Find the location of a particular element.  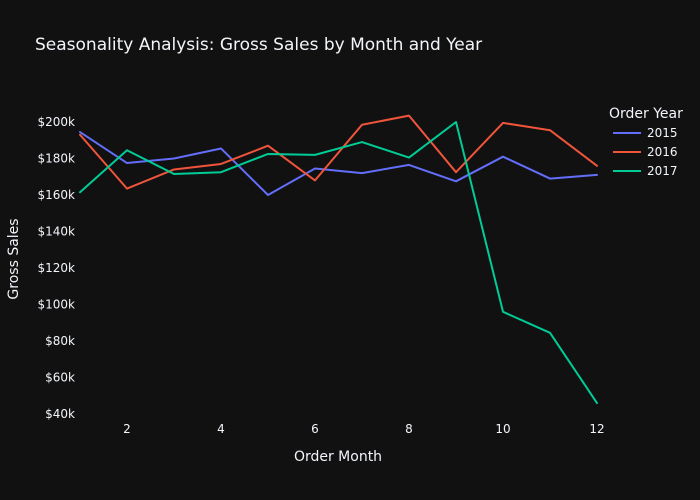

x-tick-label: 6 is located at coordinates (315, 429).